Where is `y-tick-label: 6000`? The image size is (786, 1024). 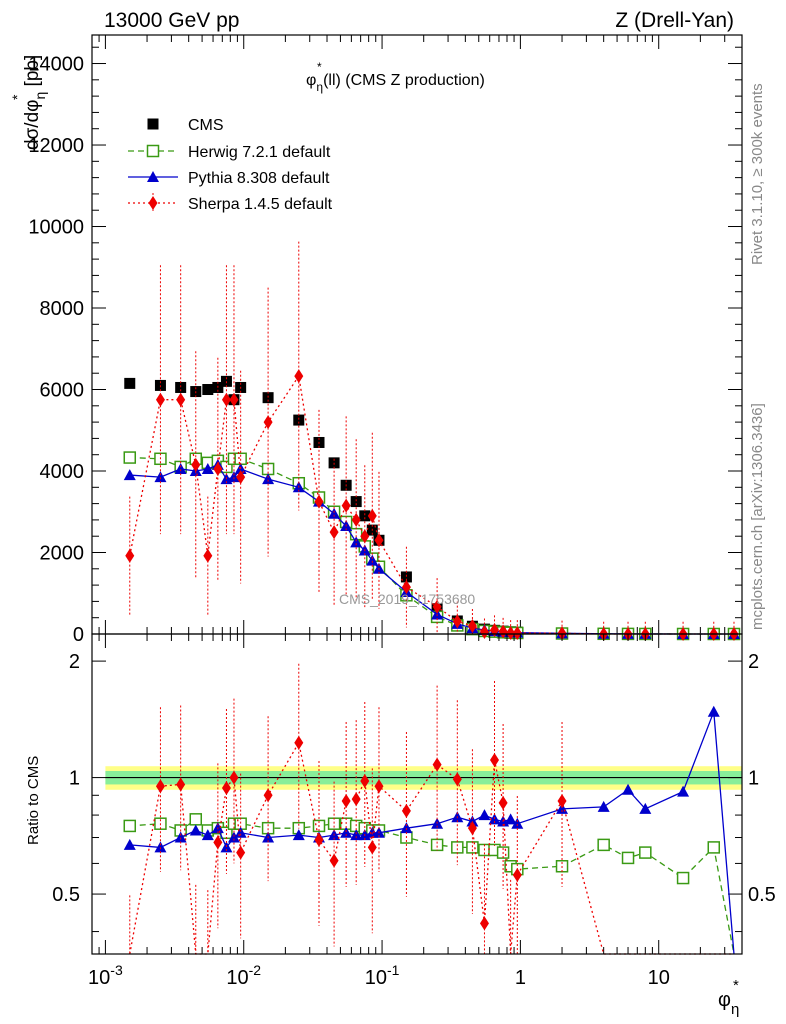
y-tick-label: 6000 is located at coordinates (62, 391).